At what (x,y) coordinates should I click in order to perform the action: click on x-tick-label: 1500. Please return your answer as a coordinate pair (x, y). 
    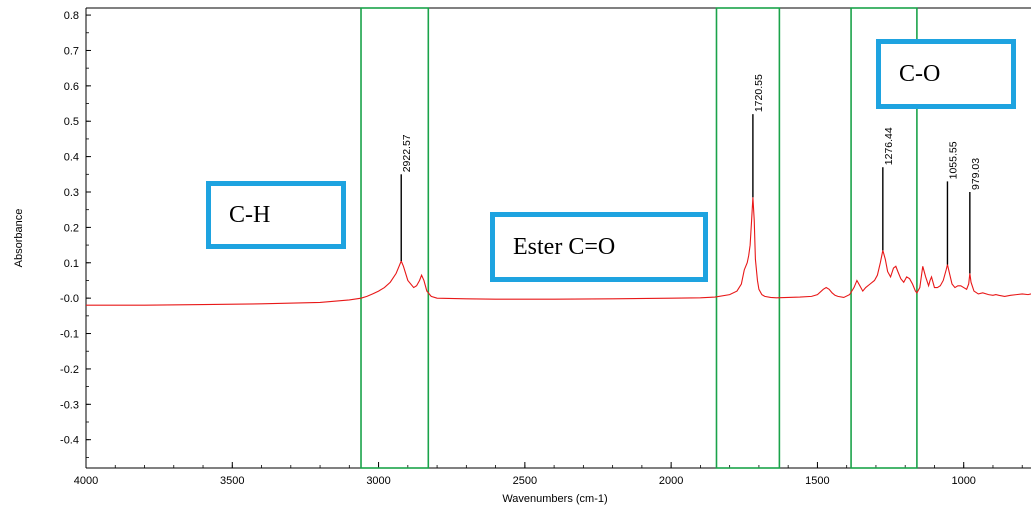
    Looking at the image, I should click on (817, 481).